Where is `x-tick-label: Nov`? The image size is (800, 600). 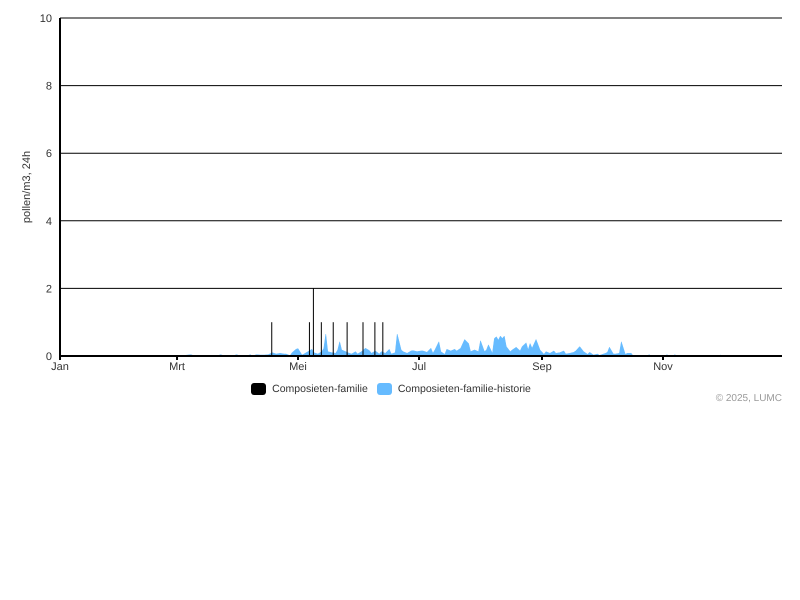
x-tick-label: Nov is located at coordinates (663, 367).